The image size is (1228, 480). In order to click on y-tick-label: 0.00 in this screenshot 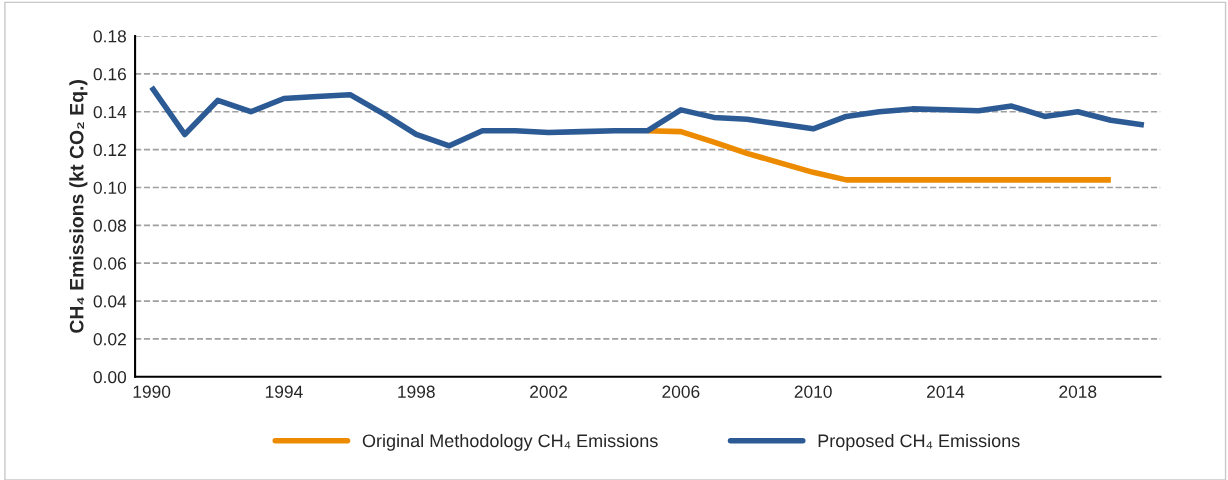, I will do `click(110, 377)`.